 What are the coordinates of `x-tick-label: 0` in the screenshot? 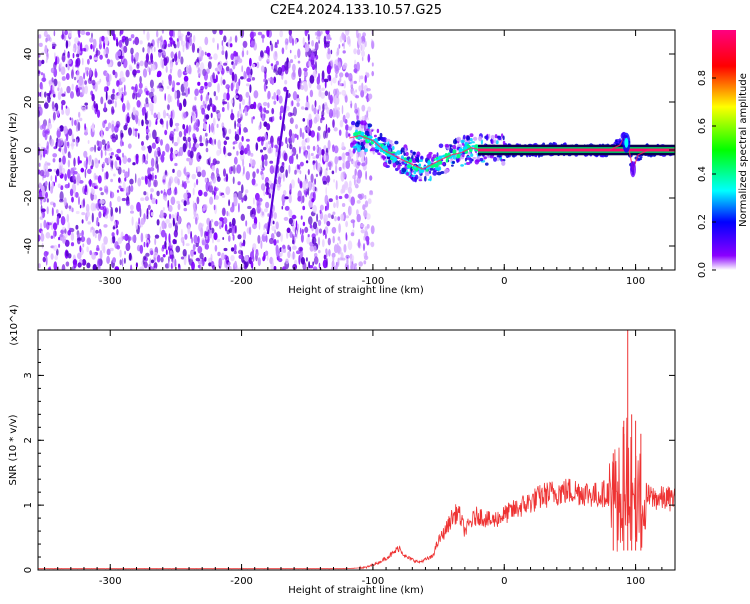 It's located at (504, 281).